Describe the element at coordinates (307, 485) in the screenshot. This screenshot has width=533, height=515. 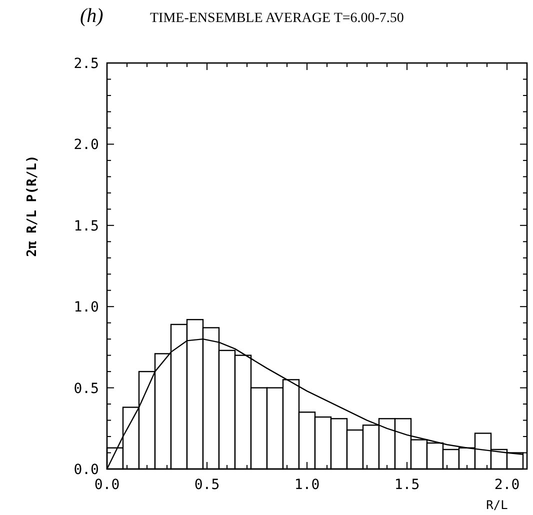
I see `x-tick-label: 1.0` at that location.